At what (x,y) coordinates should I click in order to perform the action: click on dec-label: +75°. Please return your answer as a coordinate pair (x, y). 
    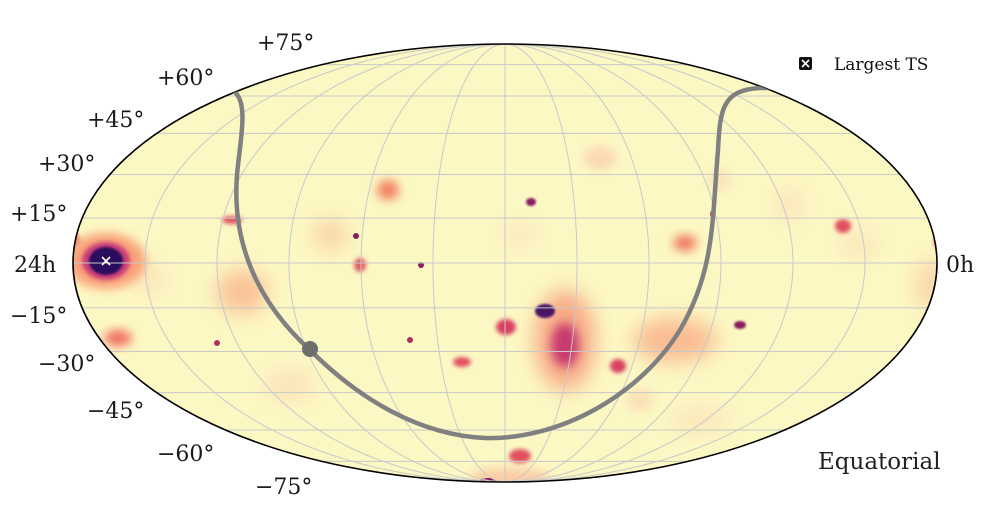
    Looking at the image, I should click on (285, 43).